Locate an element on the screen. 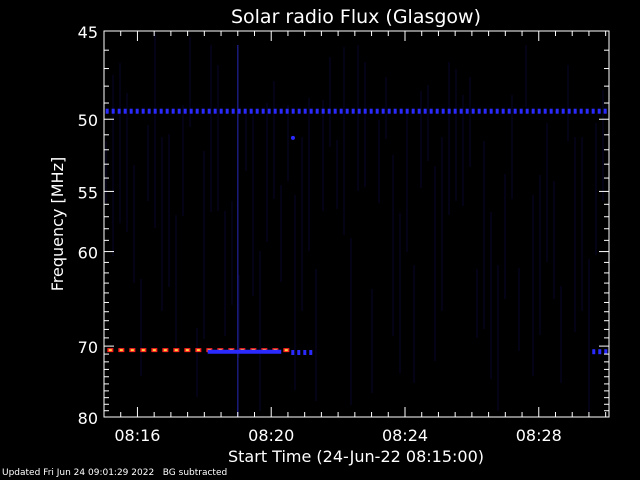  emission-point is located at coordinates (292, 137).